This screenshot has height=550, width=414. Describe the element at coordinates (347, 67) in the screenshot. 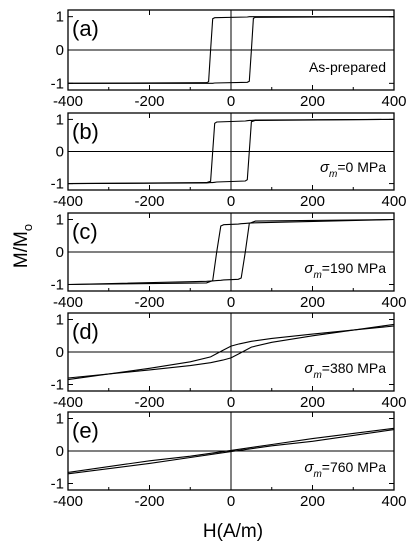

I see `panel-annotation: As-prepared` at that location.